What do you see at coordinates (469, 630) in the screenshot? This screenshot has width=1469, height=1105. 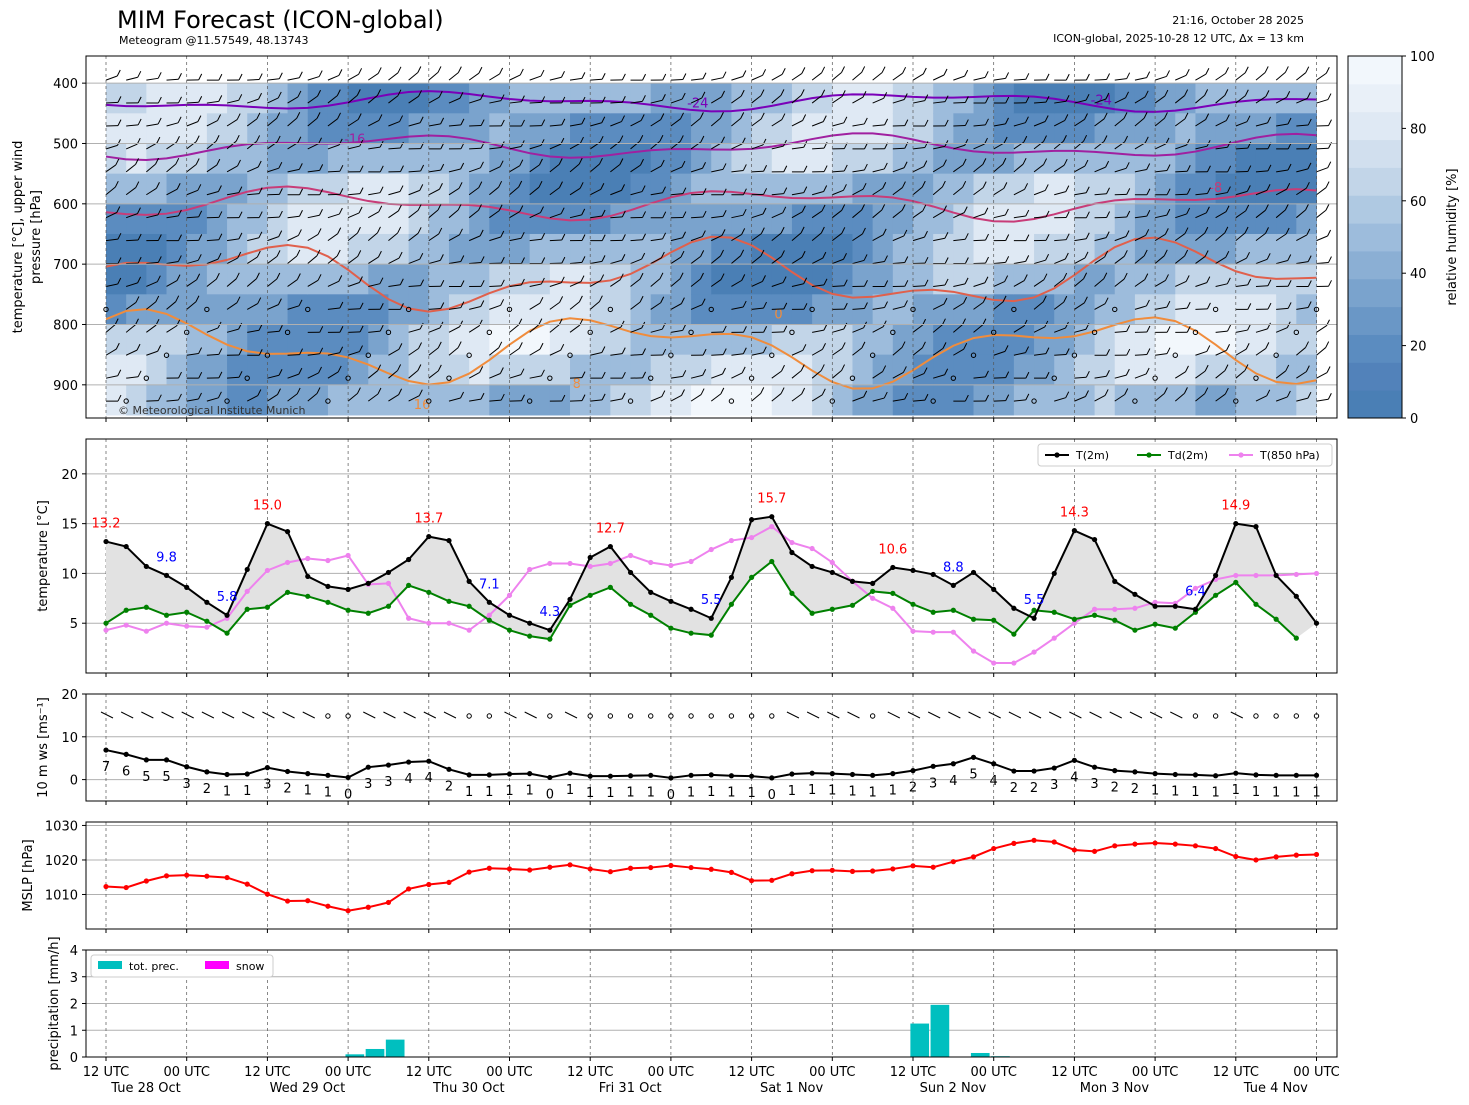 I see `t850-marker` at bounding box center [469, 630].